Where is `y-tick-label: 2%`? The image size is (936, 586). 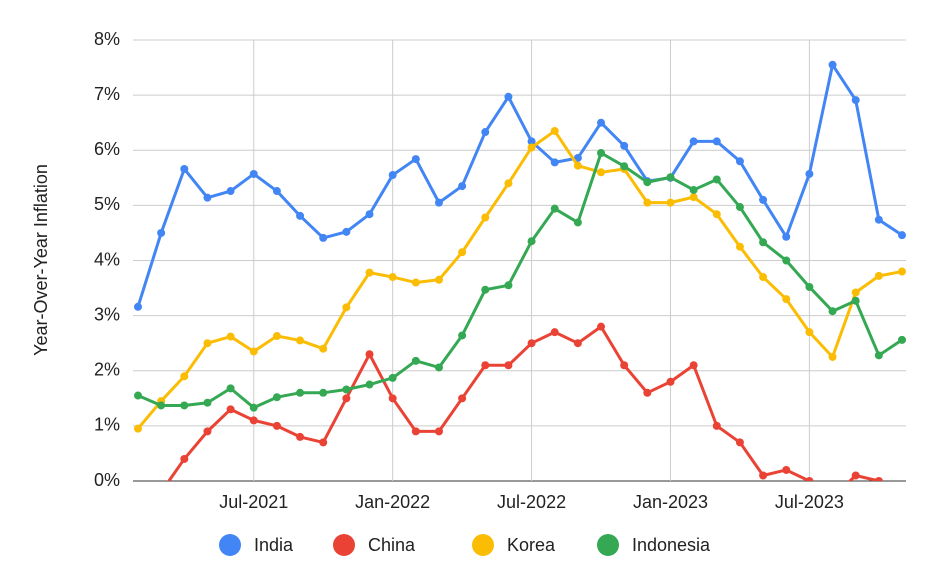 y-tick-label: 2% is located at coordinates (107, 370).